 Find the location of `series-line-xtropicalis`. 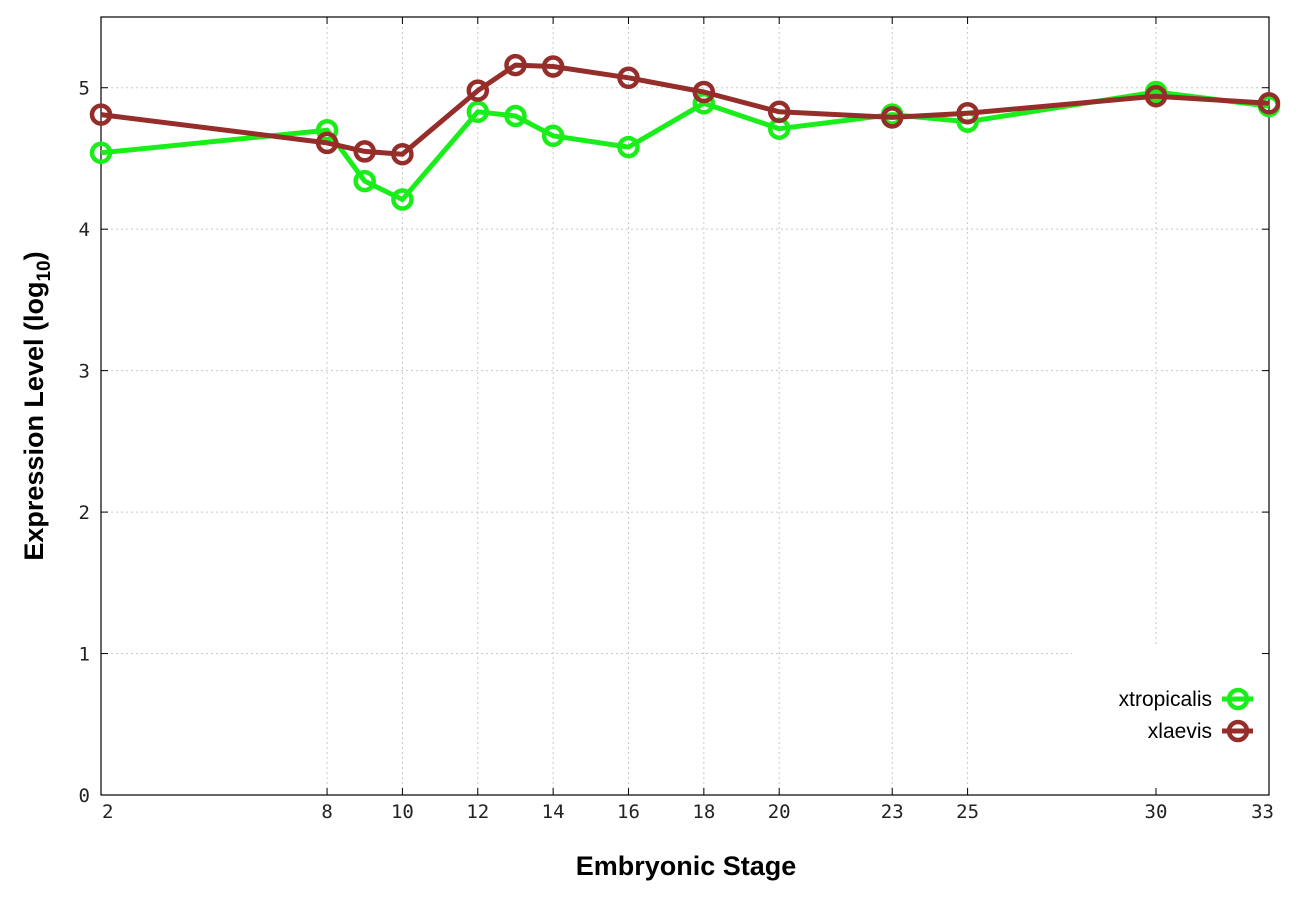

series-line-xtropicalis is located at coordinates (685, 145).